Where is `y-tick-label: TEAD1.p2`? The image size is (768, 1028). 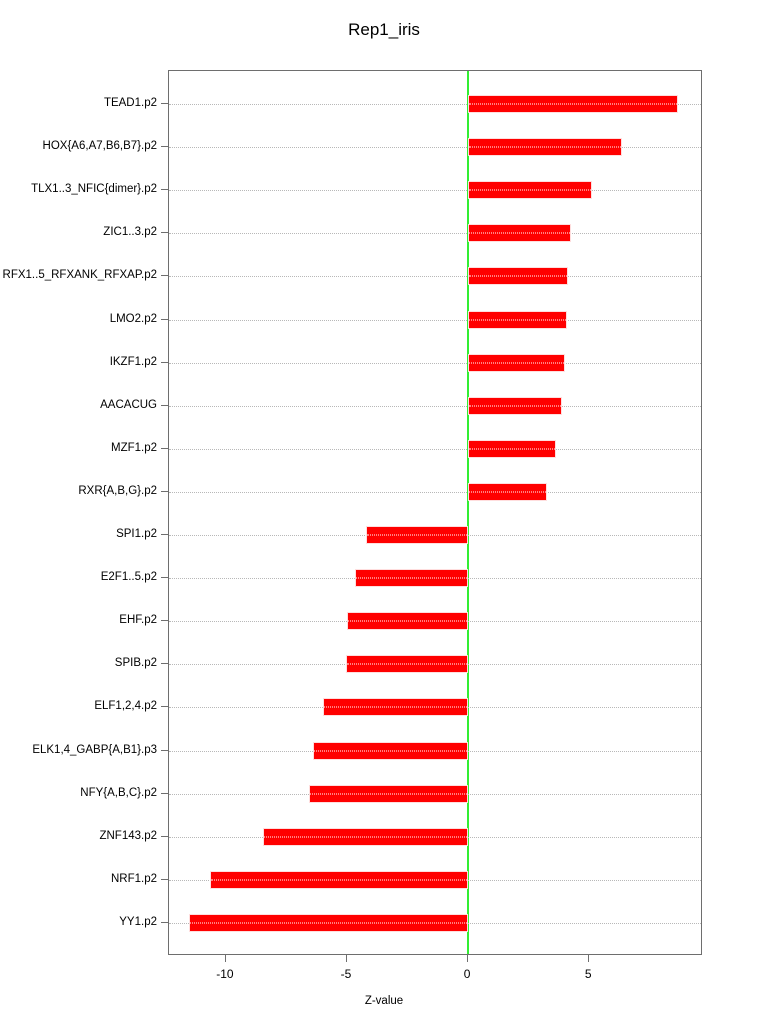
y-tick-label: TEAD1.p2 is located at coordinates (130, 103).